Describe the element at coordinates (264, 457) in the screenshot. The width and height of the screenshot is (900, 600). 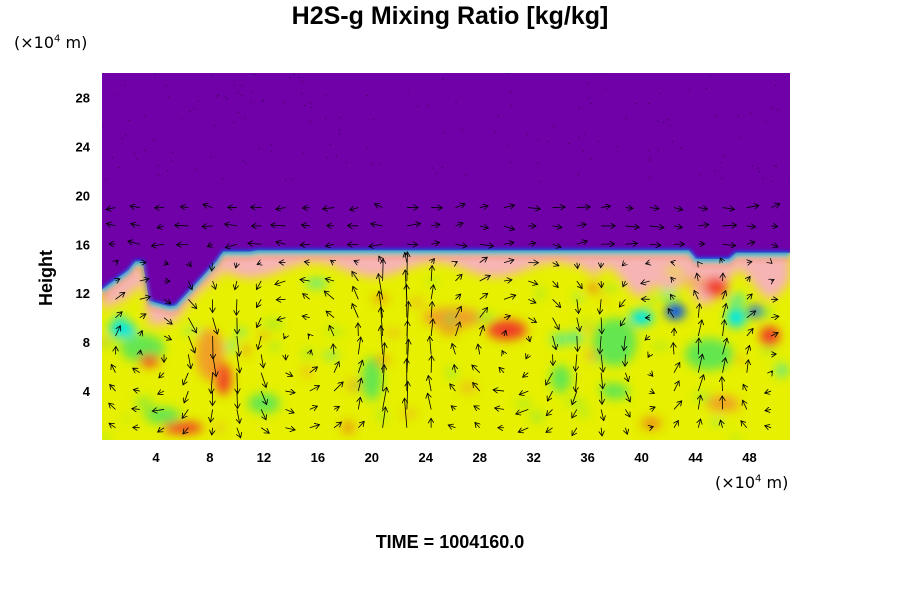
I see `x-tick-label: 12` at that location.